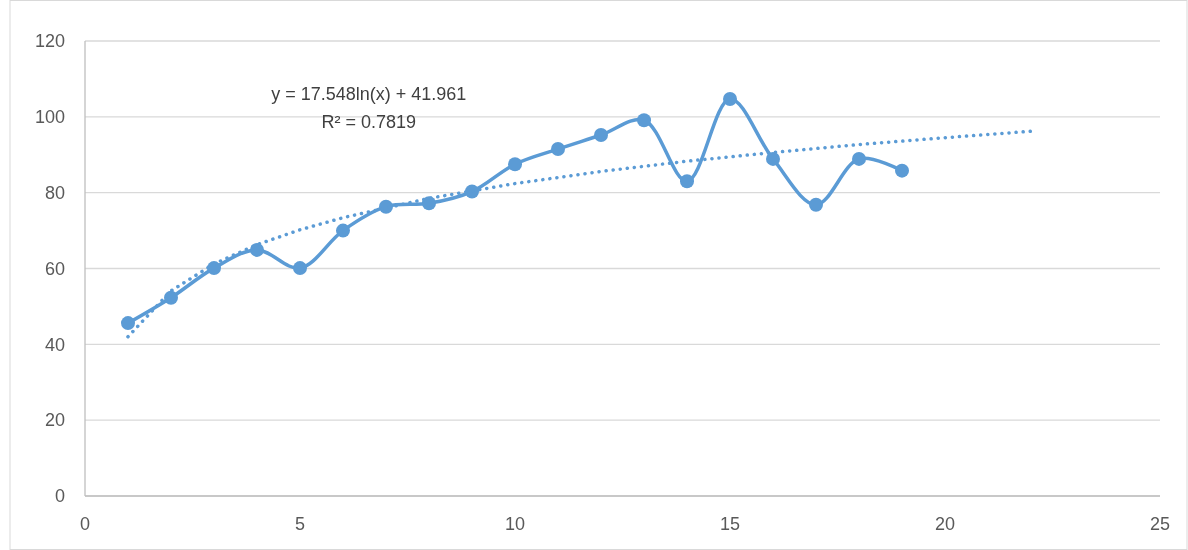 Image resolution: width=1188 pixels, height=550 pixels. I want to click on y-tick-label: 120, so click(49, 41).